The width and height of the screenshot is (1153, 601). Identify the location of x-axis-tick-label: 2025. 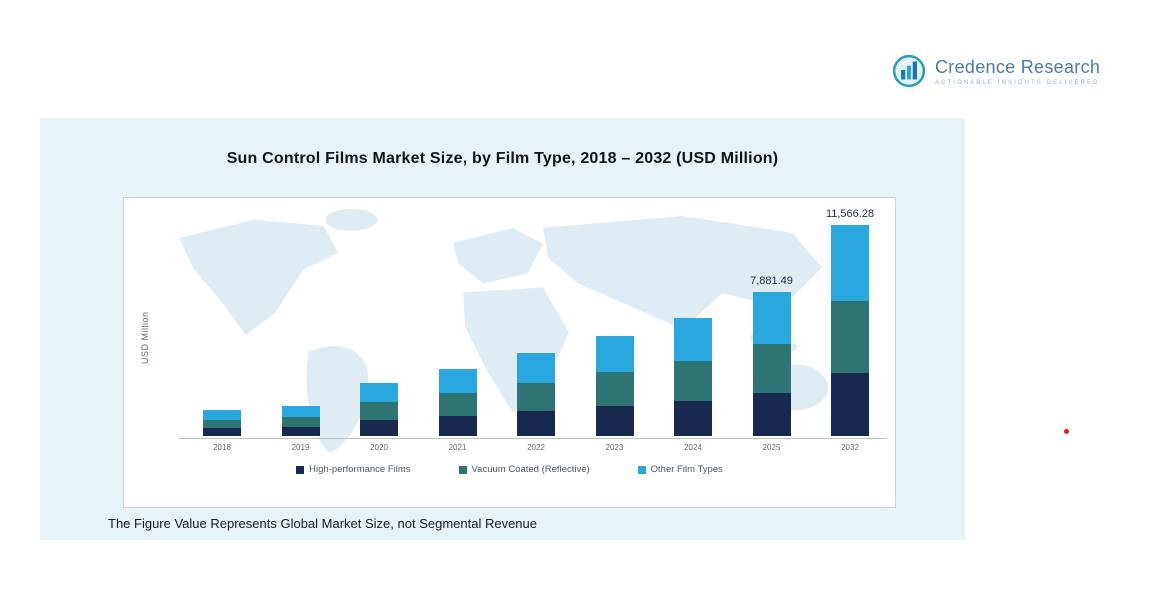
(771, 447).